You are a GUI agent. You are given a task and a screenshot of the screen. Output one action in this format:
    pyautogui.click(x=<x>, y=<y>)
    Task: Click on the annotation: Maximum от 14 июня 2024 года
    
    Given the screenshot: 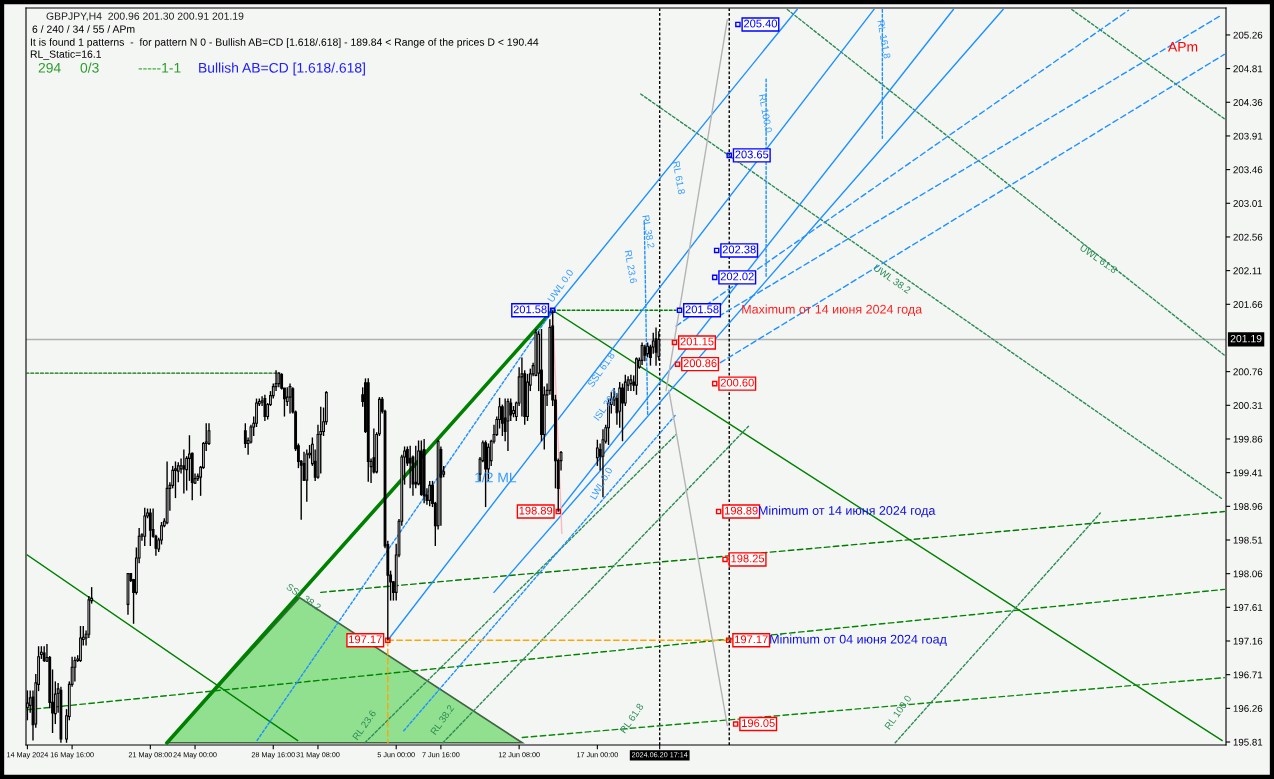 What is the action you would take?
    pyautogui.click(x=832, y=310)
    